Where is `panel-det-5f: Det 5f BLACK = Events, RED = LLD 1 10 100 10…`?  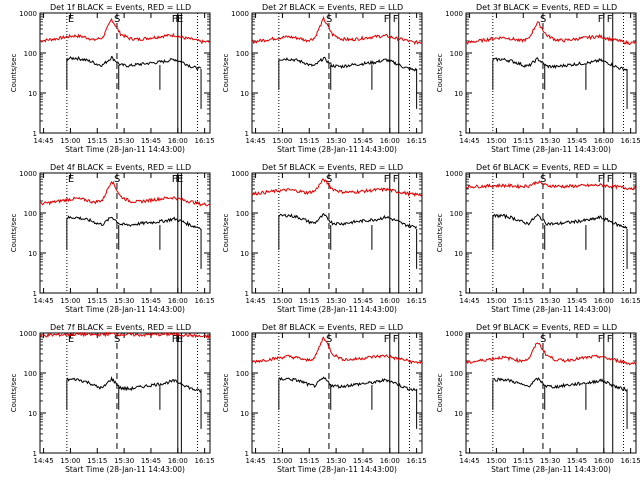 panel-det-5f: Det 5f BLACK = Events, RED = LLD 1 10 100 10… is located at coordinates (324, 238).